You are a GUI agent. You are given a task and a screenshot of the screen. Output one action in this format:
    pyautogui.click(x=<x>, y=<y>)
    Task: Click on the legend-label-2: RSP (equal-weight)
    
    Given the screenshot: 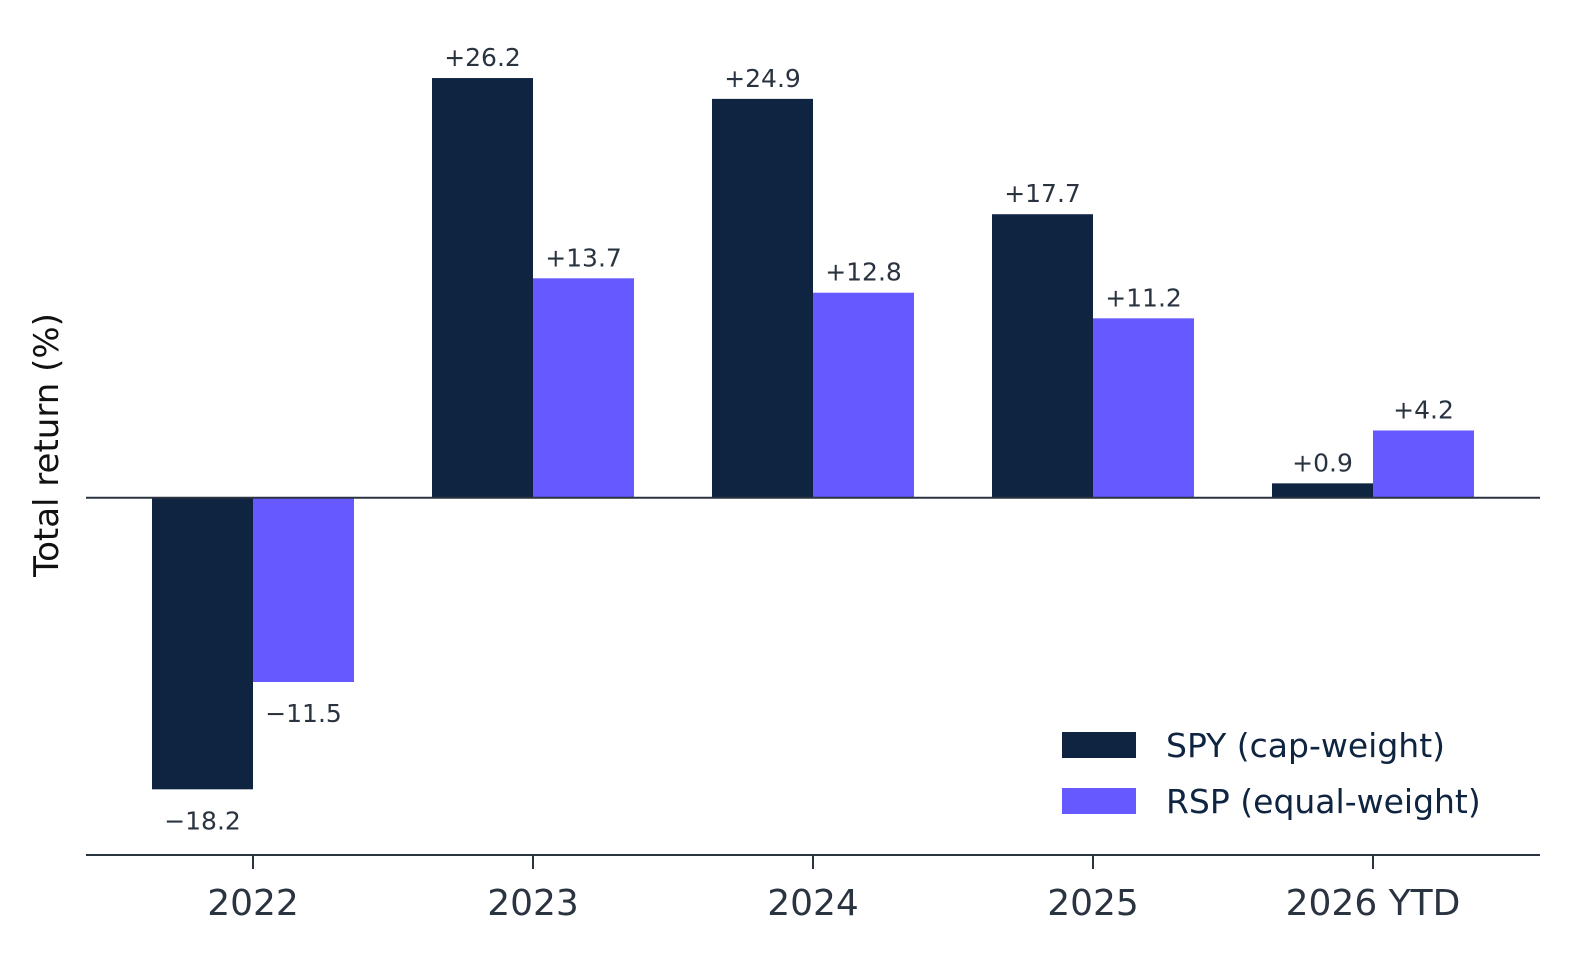 What is the action you would take?
    pyautogui.click(x=1323, y=801)
    